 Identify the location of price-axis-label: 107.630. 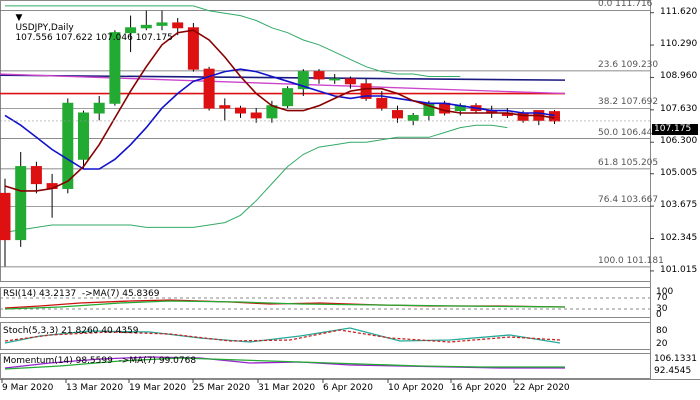
(679, 108).